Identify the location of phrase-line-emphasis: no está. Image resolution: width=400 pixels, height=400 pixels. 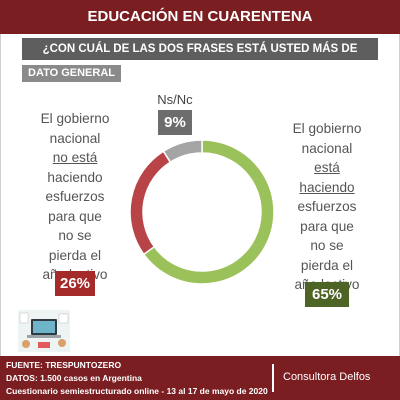
(75, 157).